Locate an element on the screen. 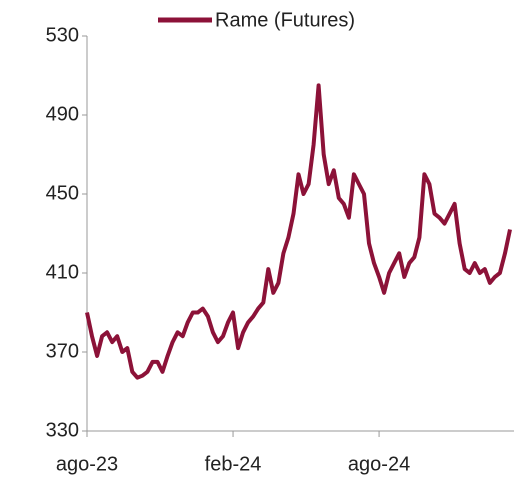  x-tick-label: ago-23 is located at coordinates (87, 464).